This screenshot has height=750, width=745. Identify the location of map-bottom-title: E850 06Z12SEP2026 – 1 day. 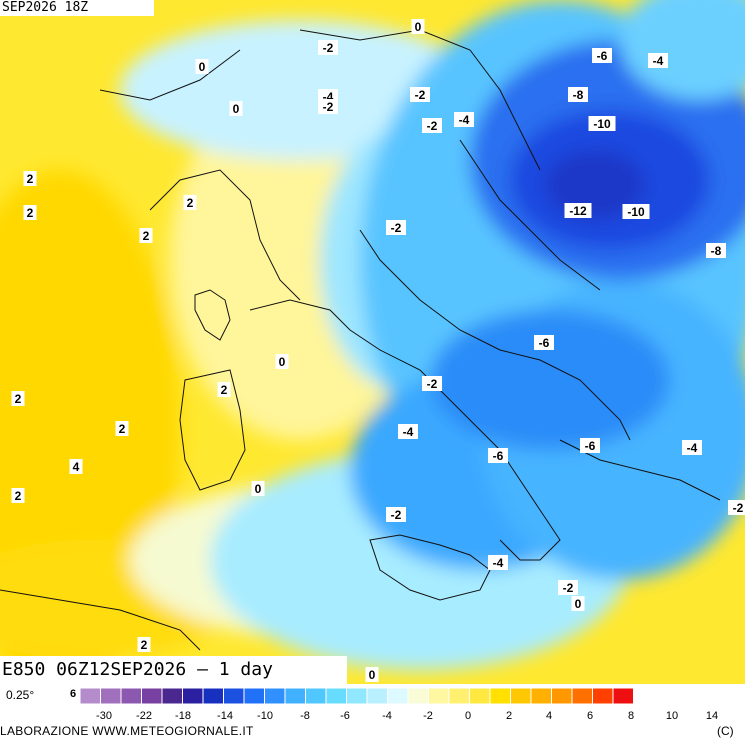
(173, 670).